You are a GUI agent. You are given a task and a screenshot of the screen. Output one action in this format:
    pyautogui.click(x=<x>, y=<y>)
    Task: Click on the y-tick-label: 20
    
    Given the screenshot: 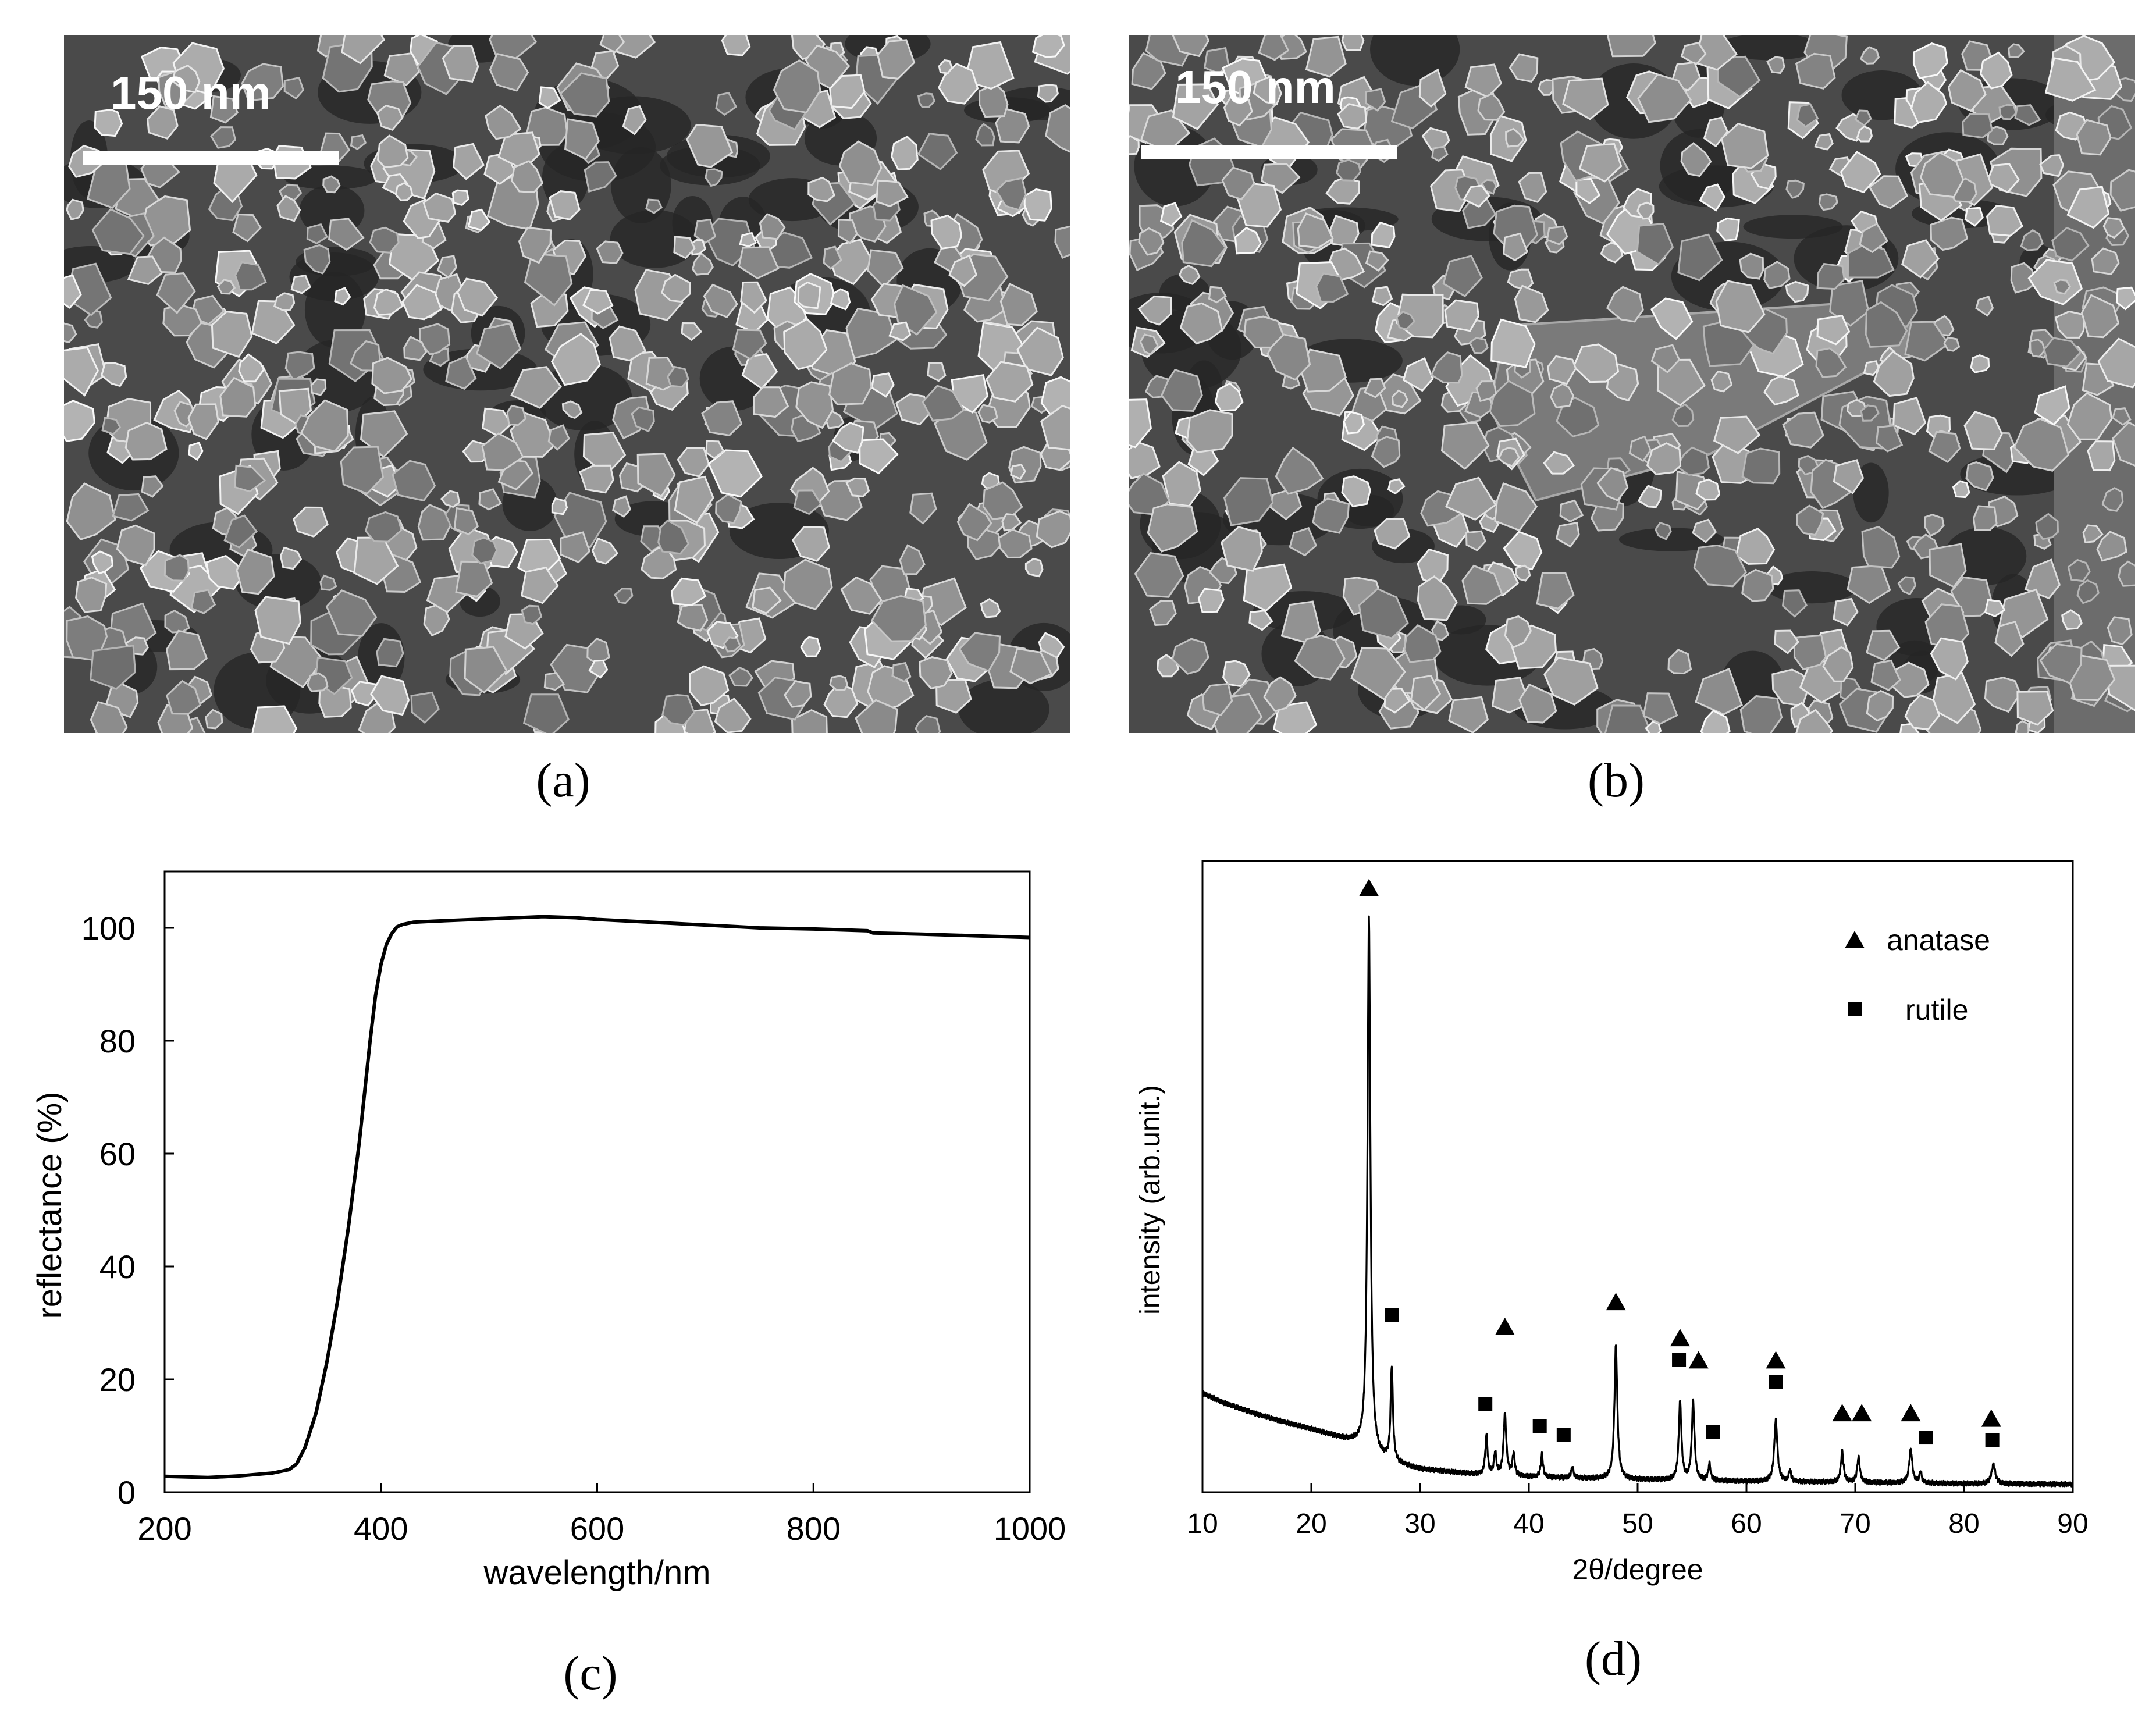 What is the action you would take?
    pyautogui.click(x=117, y=1379)
    